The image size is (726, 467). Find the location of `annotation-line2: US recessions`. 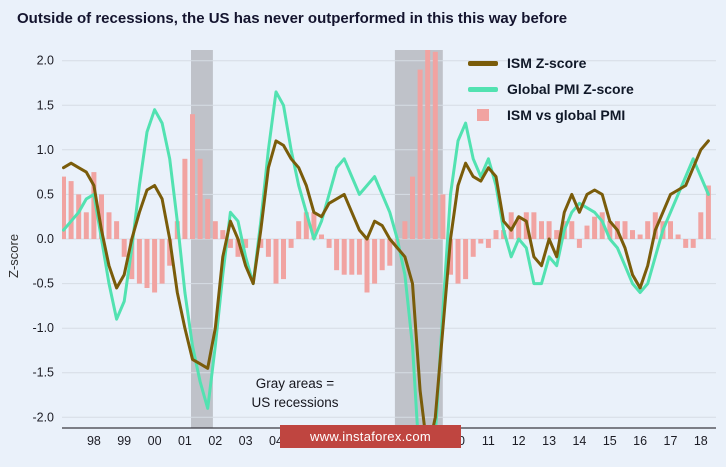

annotation-line2: US recessions is located at coordinates (295, 402).